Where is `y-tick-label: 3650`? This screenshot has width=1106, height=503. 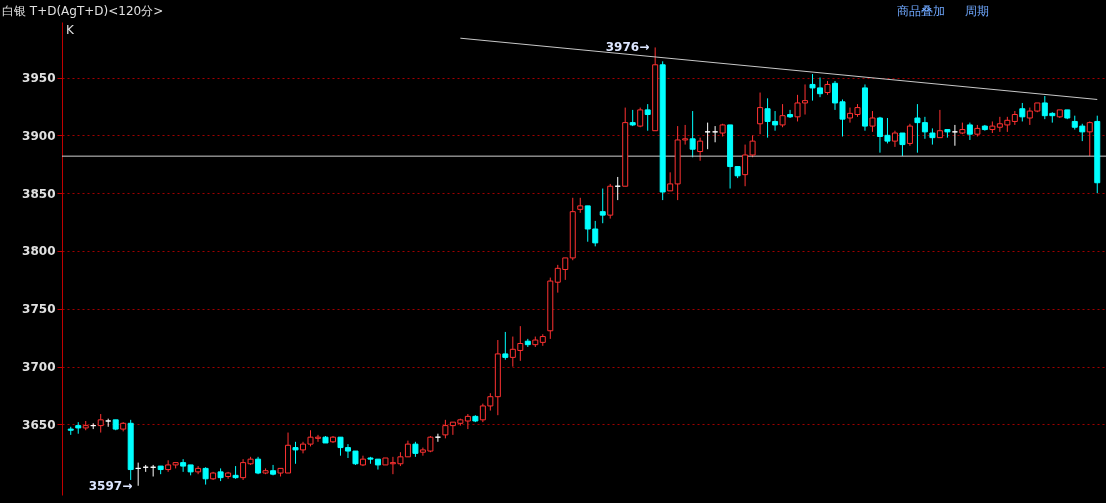 y-tick-label: 3650 is located at coordinates (39, 424).